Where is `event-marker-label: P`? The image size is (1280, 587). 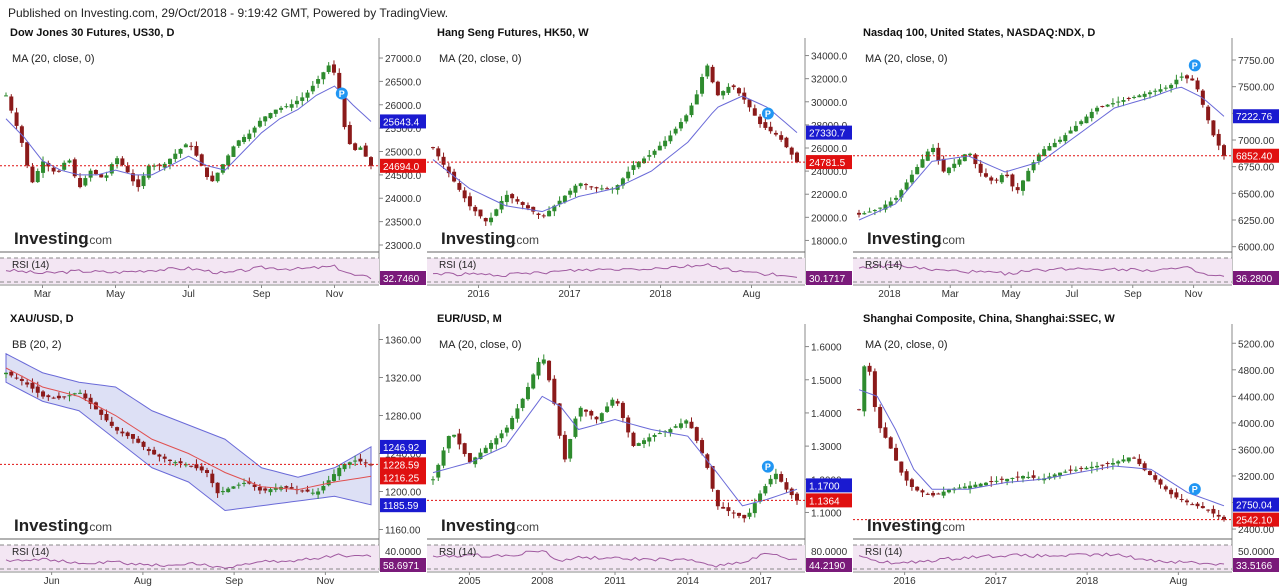 event-marker-label: P is located at coordinates (1195, 66).